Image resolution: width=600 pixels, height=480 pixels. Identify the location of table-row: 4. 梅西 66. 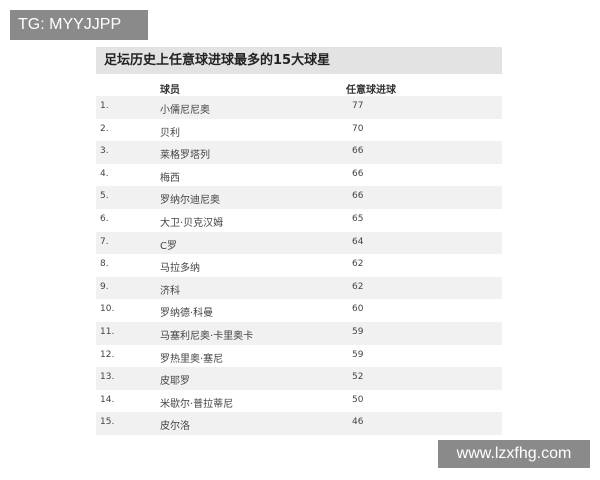
(299, 175).